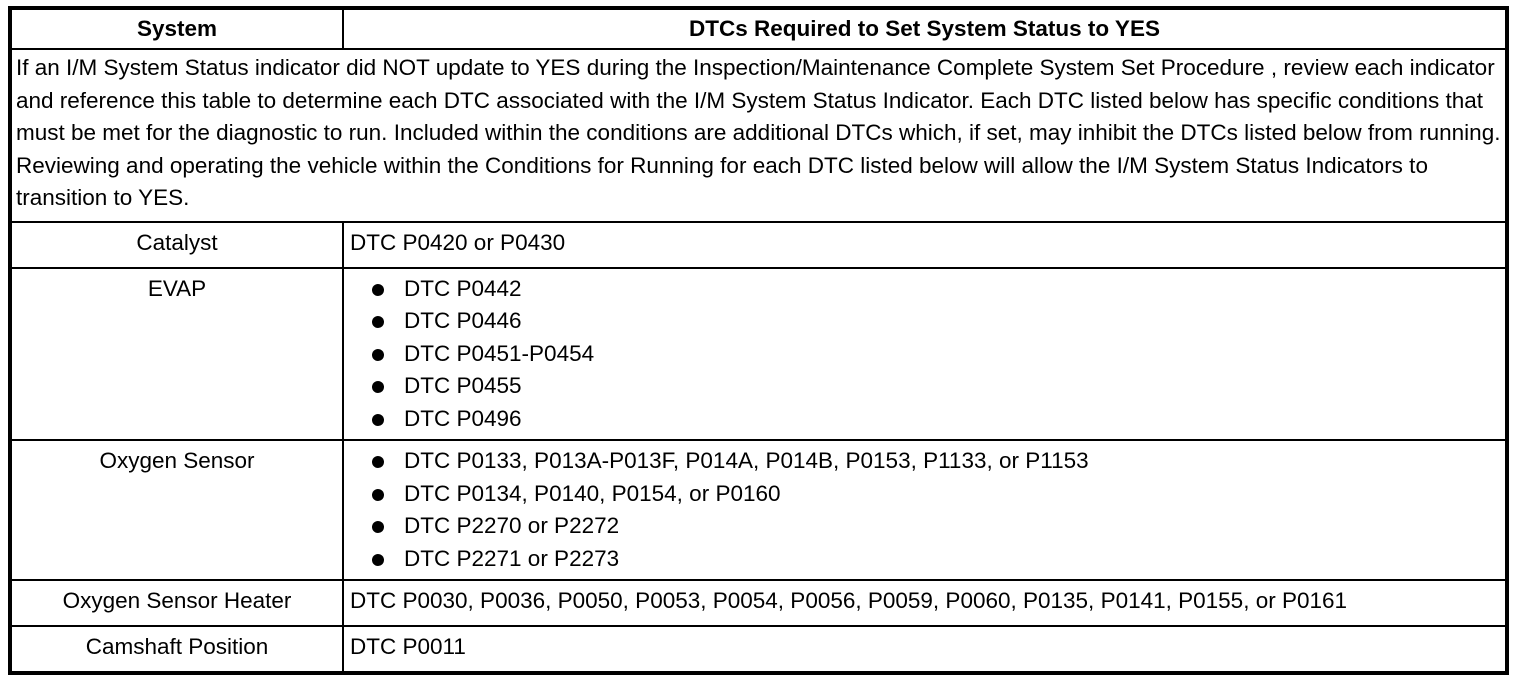 This screenshot has width=1520, height=675. What do you see at coordinates (512, 525) in the screenshot?
I see `dtc-text: DTC P2270 or P2272` at bounding box center [512, 525].